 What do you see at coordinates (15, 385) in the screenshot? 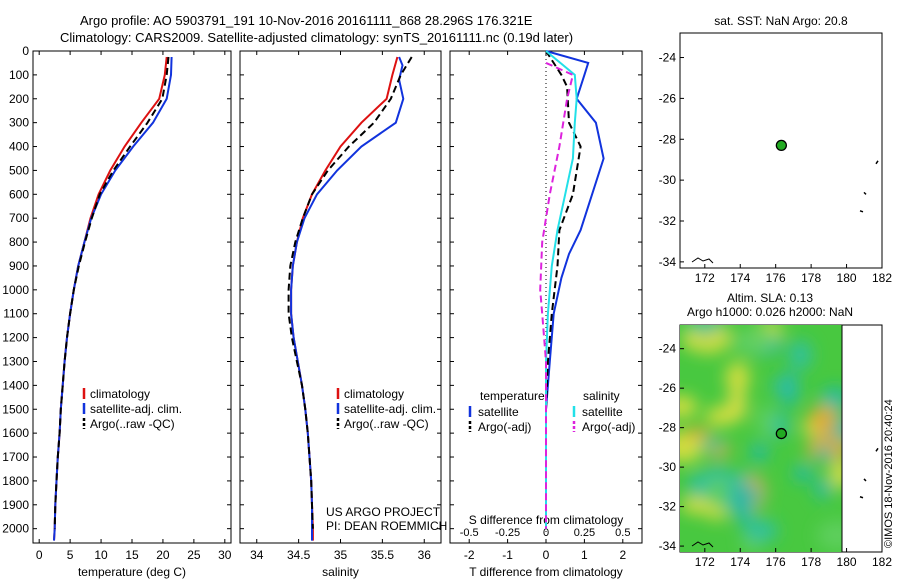
I see `depth-tick-label: 1400` at bounding box center [15, 385].